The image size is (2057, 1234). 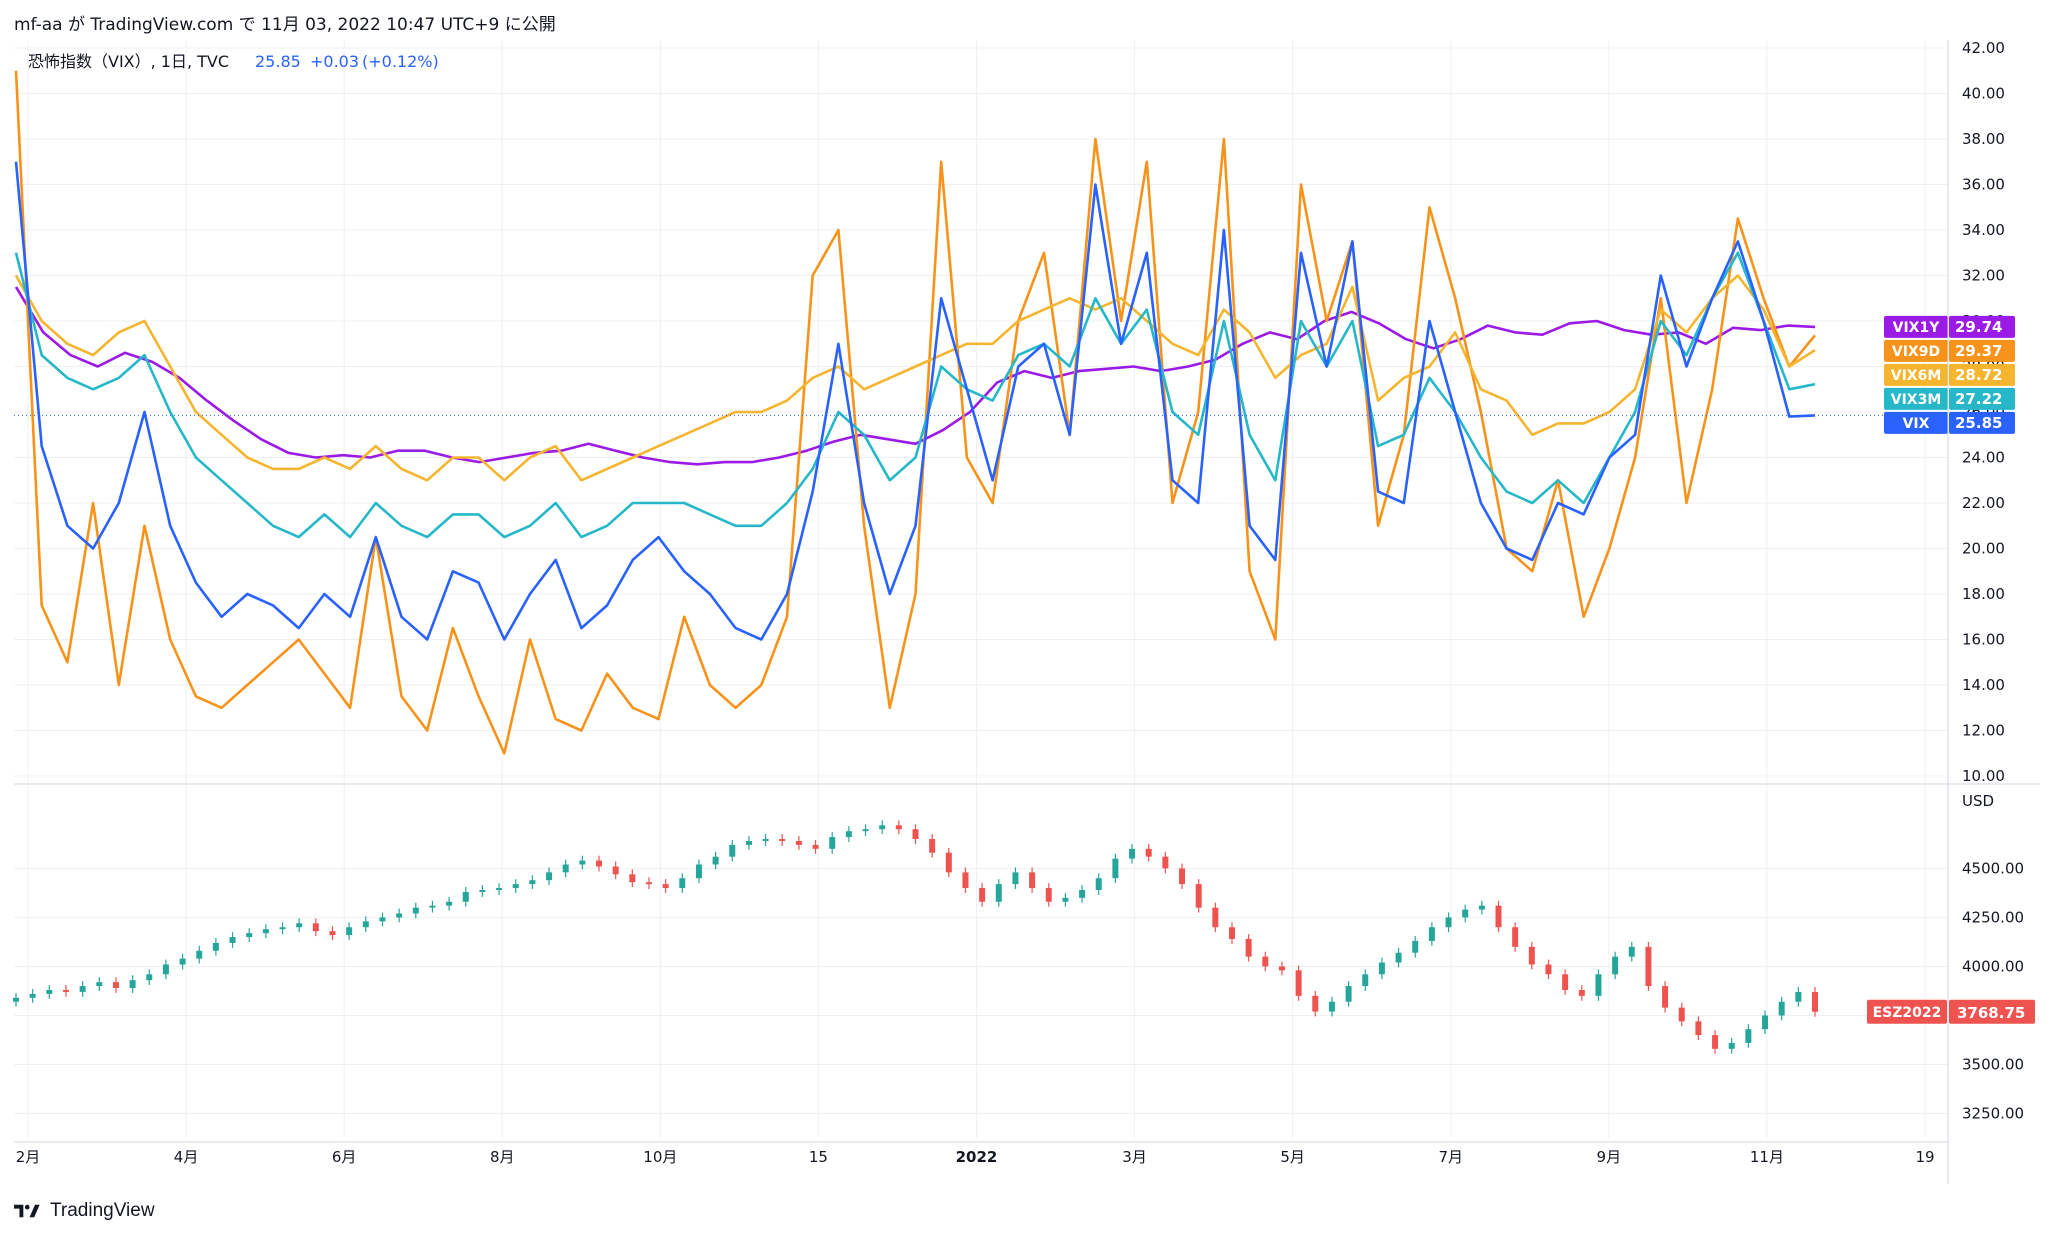 What do you see at coordinates (27, 1211) in the screenshot?
I see `tradingview-logo-icon` at bounding box center [27, 1211].